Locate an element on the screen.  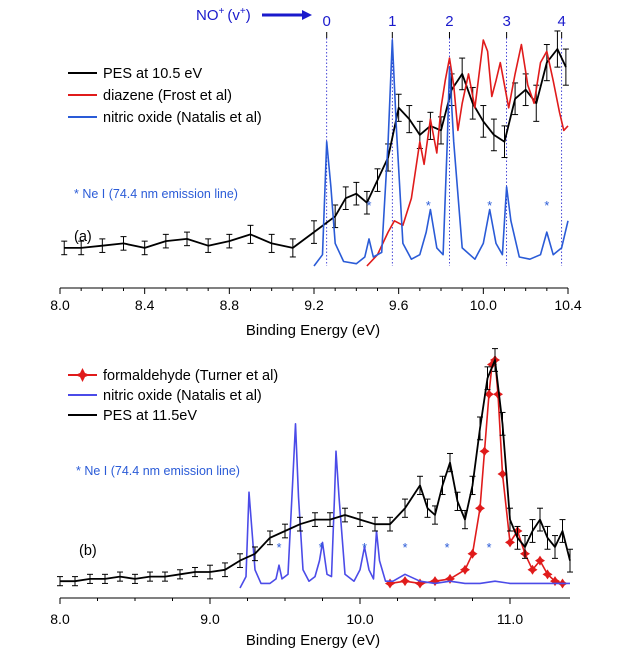
top-axis-arrow is located at coordinates (287, 15).